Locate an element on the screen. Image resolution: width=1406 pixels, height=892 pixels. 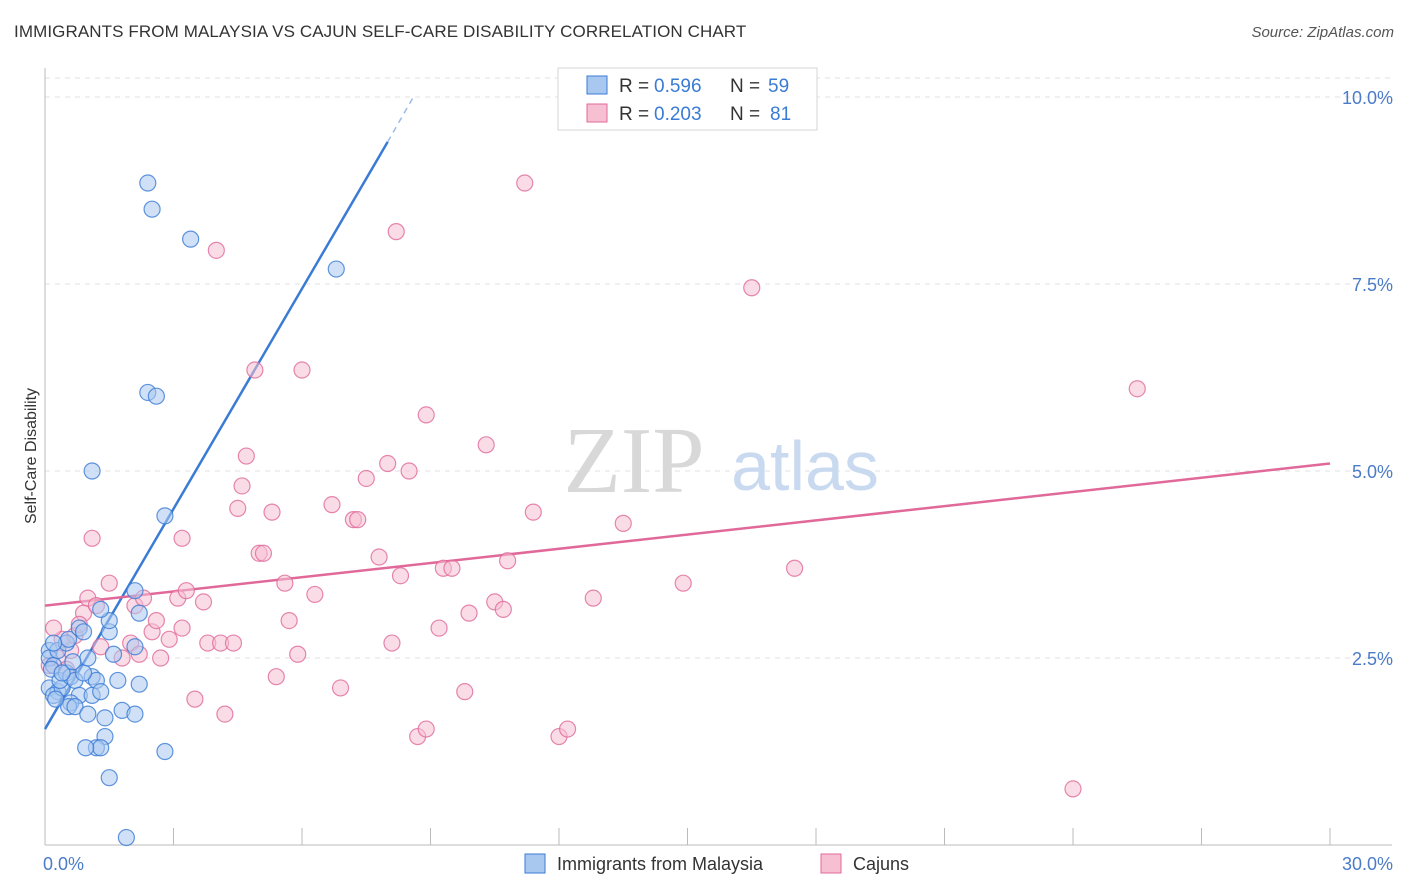
source-credit: Source: ZipAtlas.com is located at coordinates (1322, 32).